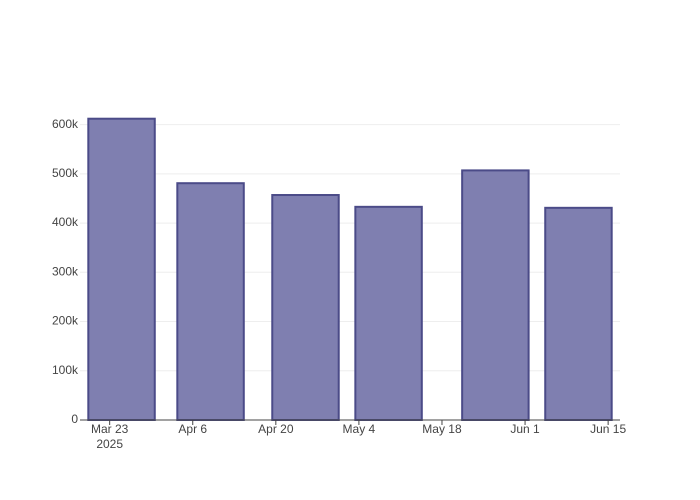 Image resolution: width=700 pixels, height=500 pixels. What do you see at coordinates (525, 429) in the screenshot?
I see `x-tick-label: Jun 1` at bounding box center [525, 429].